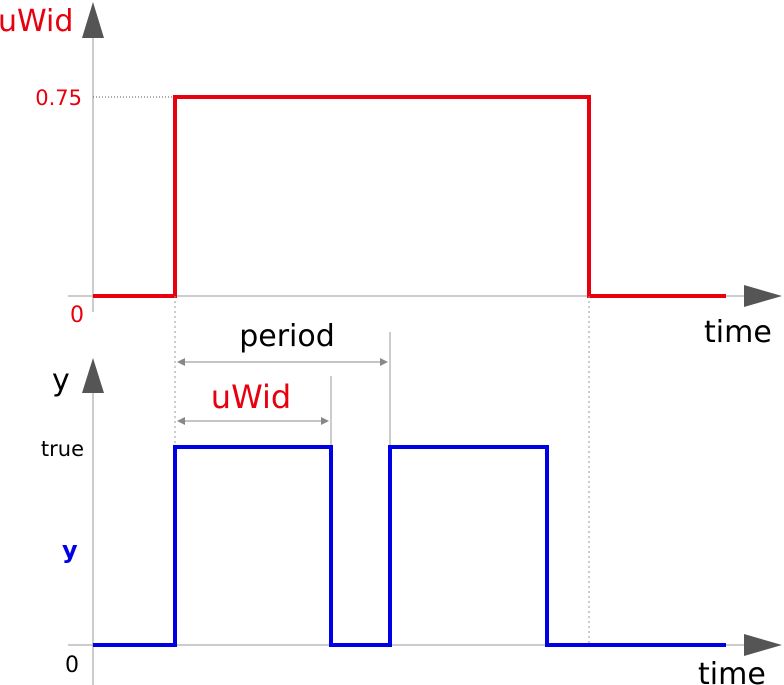  What do you see at coordinates (763, 645) in the screenshot?
I see `bottom-x-axis-arrow-icon` at bounding box center [763, 645].